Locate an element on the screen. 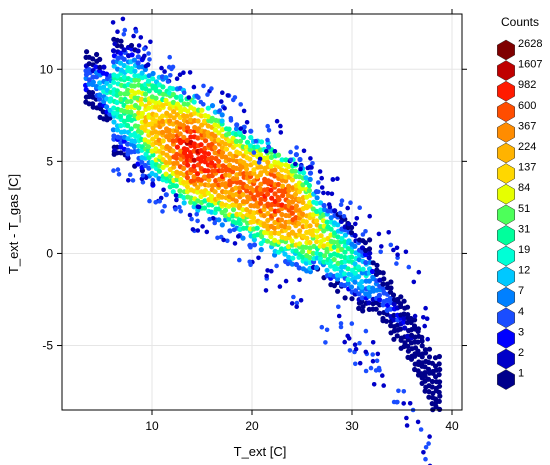 This screenshot has height=465, width=550. legend-label: 51 is located at coordinates (524, 209).